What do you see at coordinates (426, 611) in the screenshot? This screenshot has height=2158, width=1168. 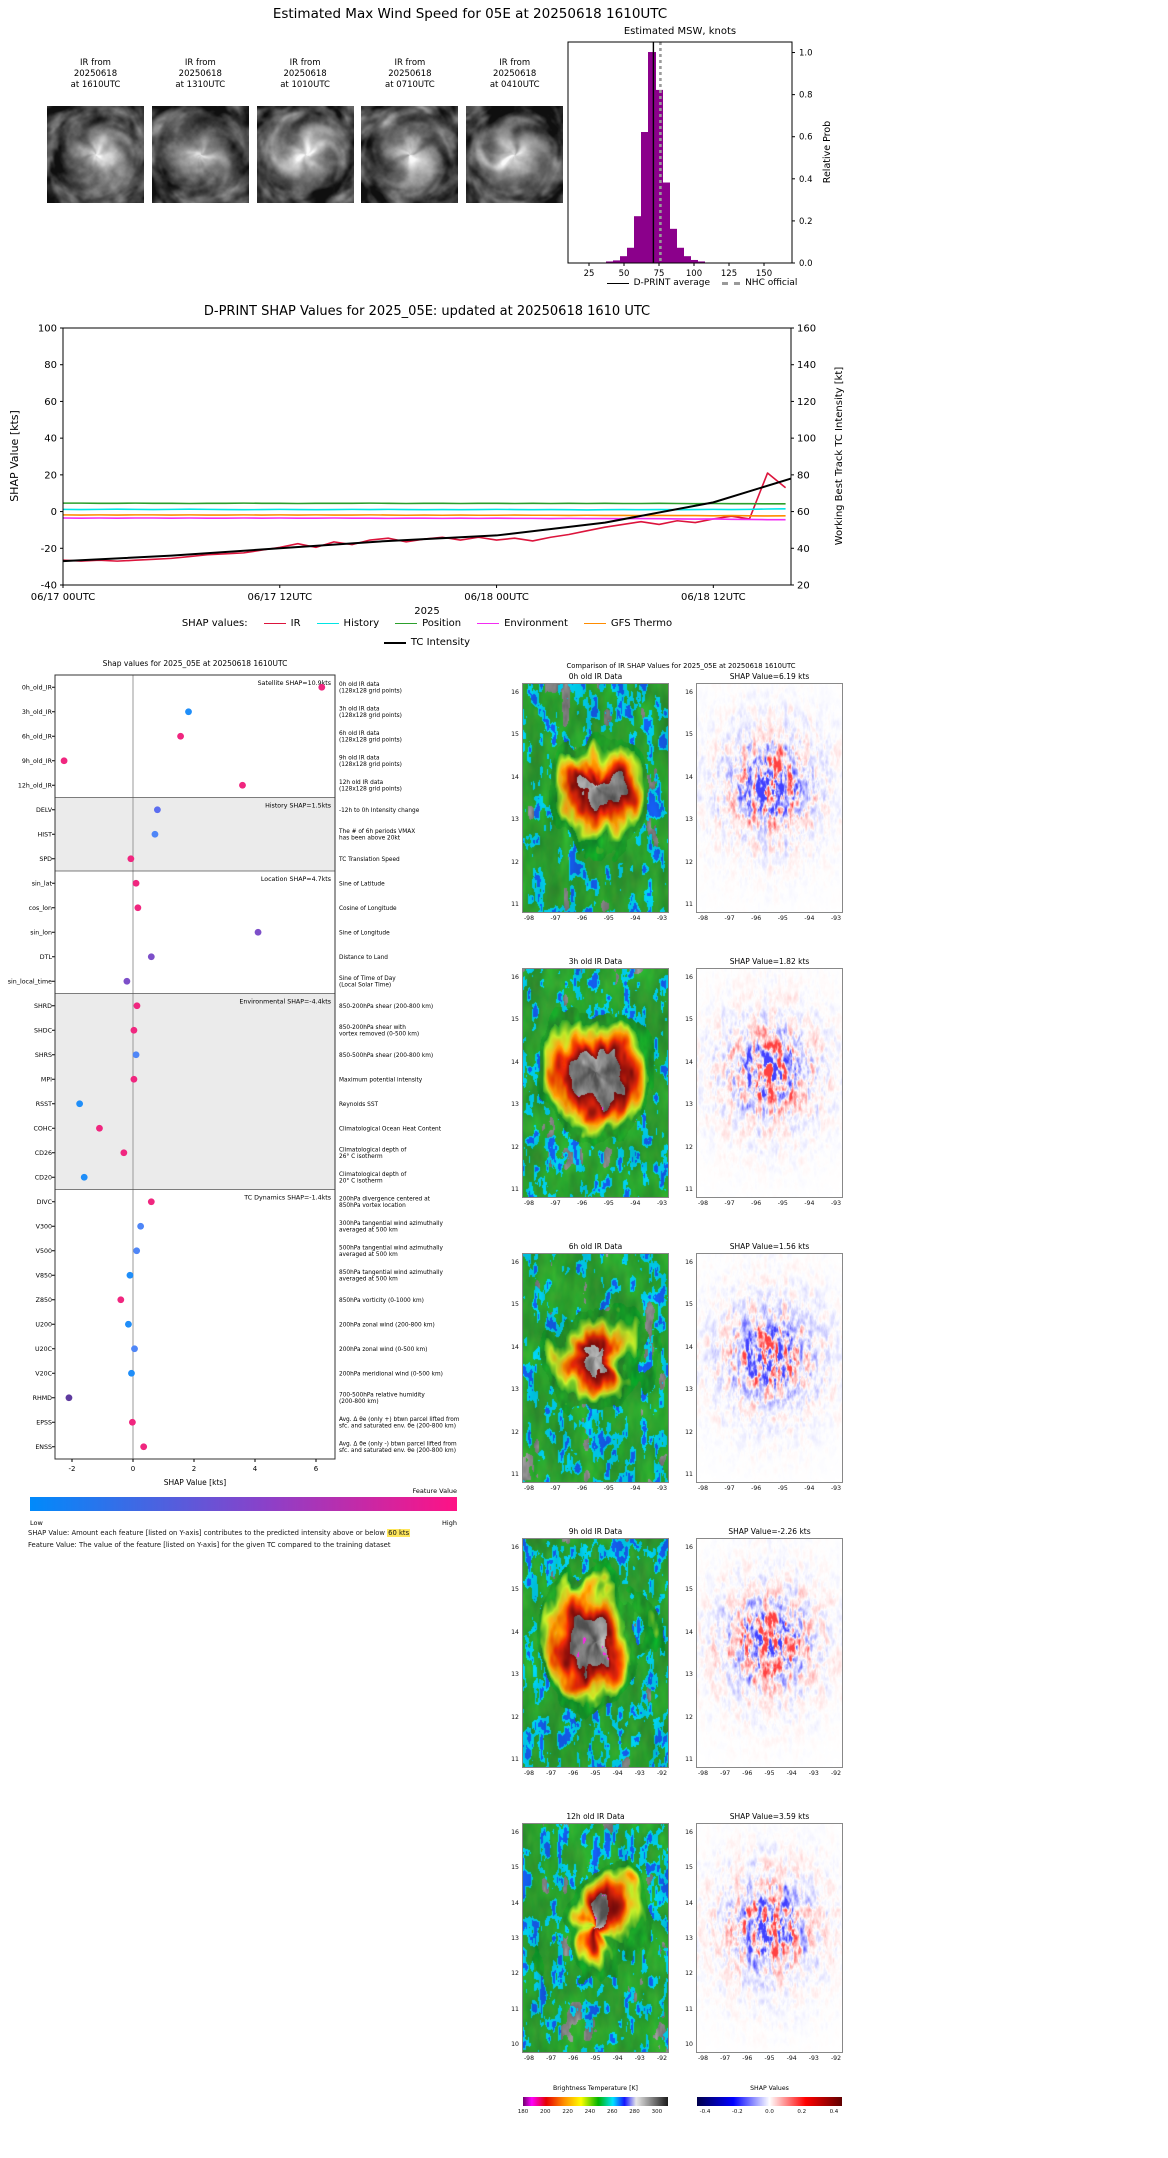 I see `timeseries-xlabel: 2025` at bounding box center [426, 611].